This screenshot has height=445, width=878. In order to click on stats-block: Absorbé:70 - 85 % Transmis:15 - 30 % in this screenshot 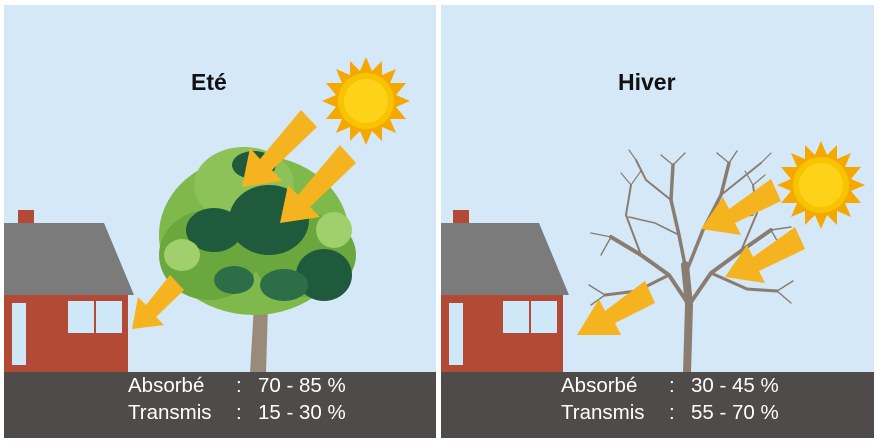, I will do `click(220, 405)`.